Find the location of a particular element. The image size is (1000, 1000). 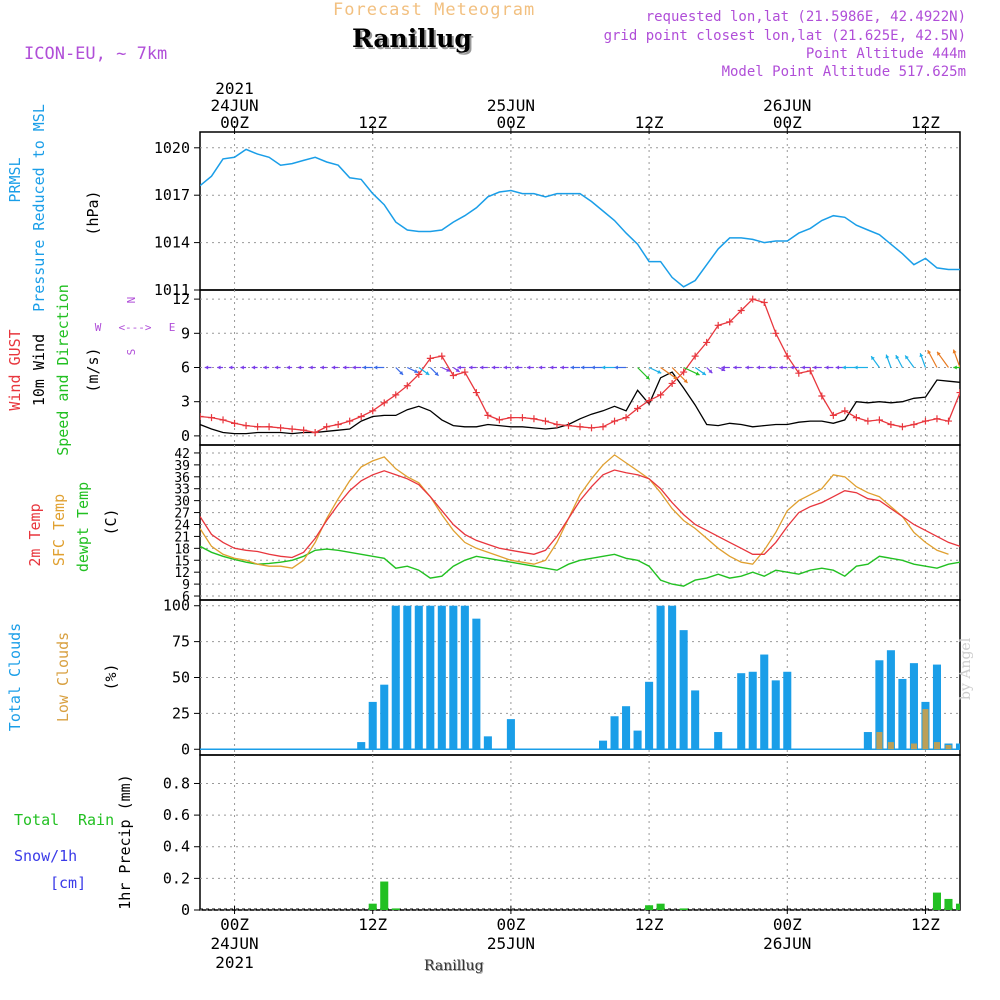

top-time-label: 00Z is located at coordinates (234, 122).